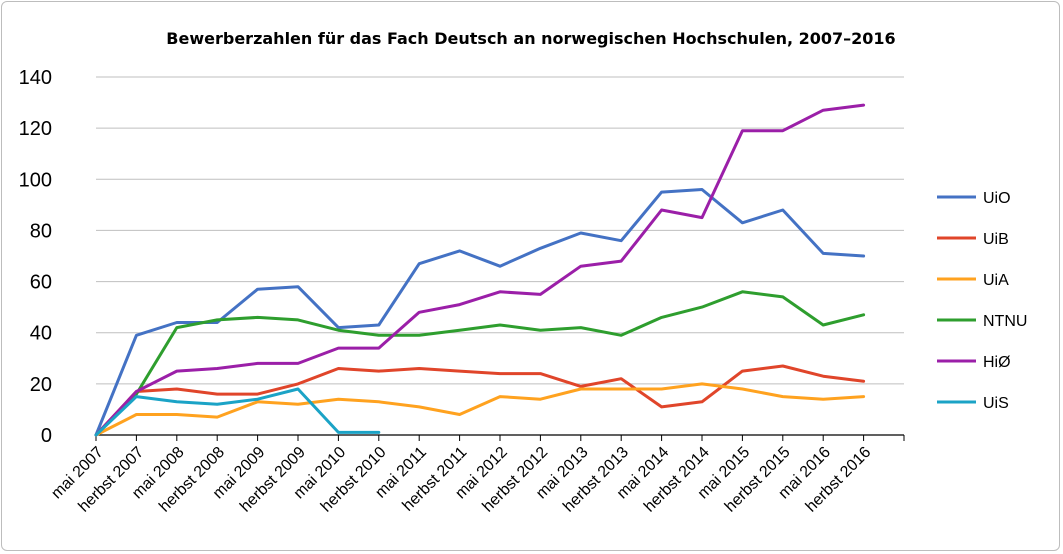 This screenshot has height=554, width=1063. Describe the element at coordinates (500, 437) in the screenshot. I see `axes` at that location.